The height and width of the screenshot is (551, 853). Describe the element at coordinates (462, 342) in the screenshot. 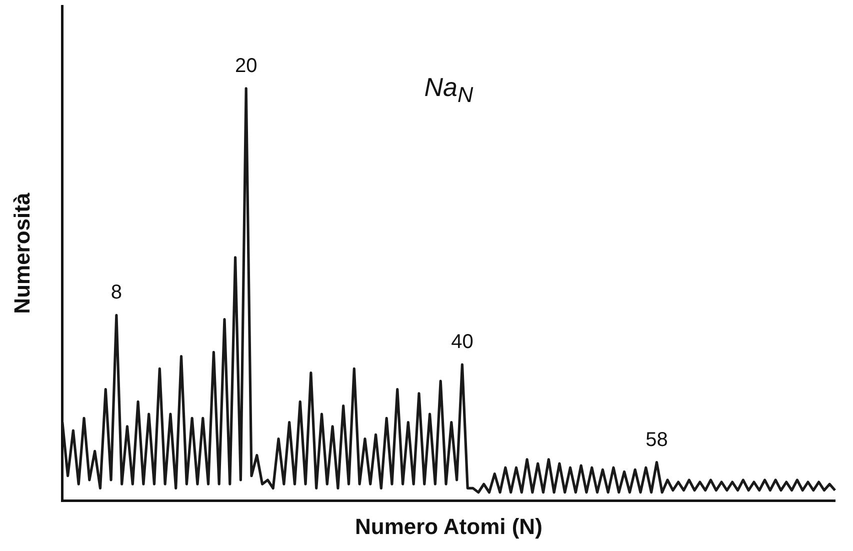

I see `annotation: 40` at that location.